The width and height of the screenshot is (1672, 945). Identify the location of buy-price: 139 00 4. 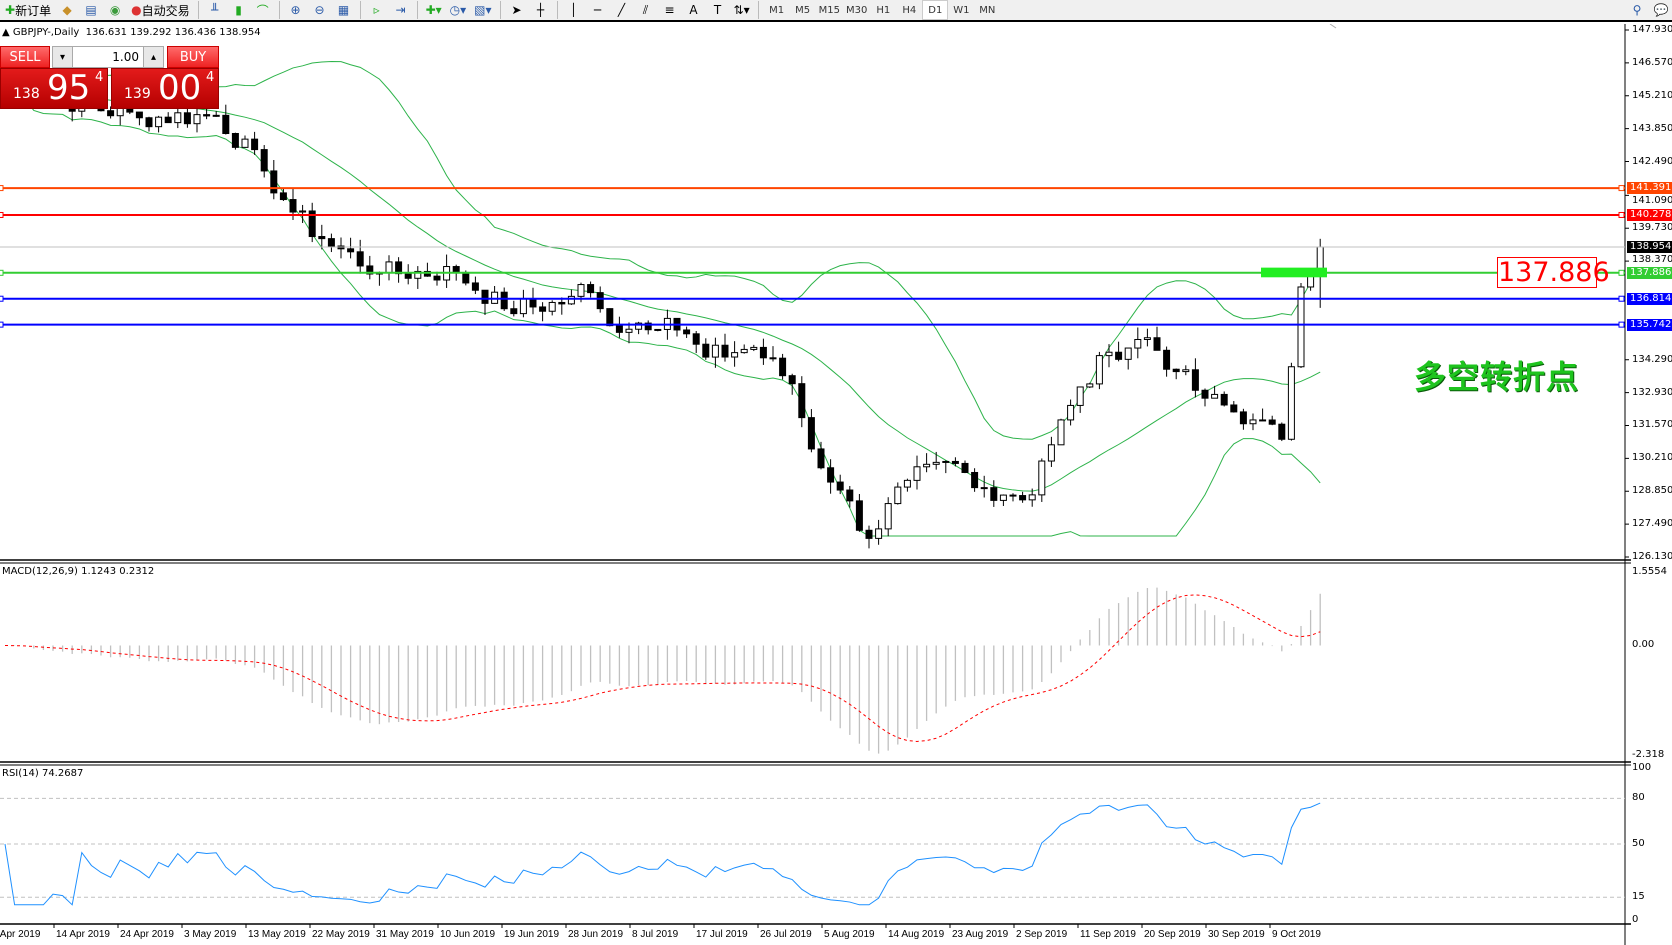
(165, 88).